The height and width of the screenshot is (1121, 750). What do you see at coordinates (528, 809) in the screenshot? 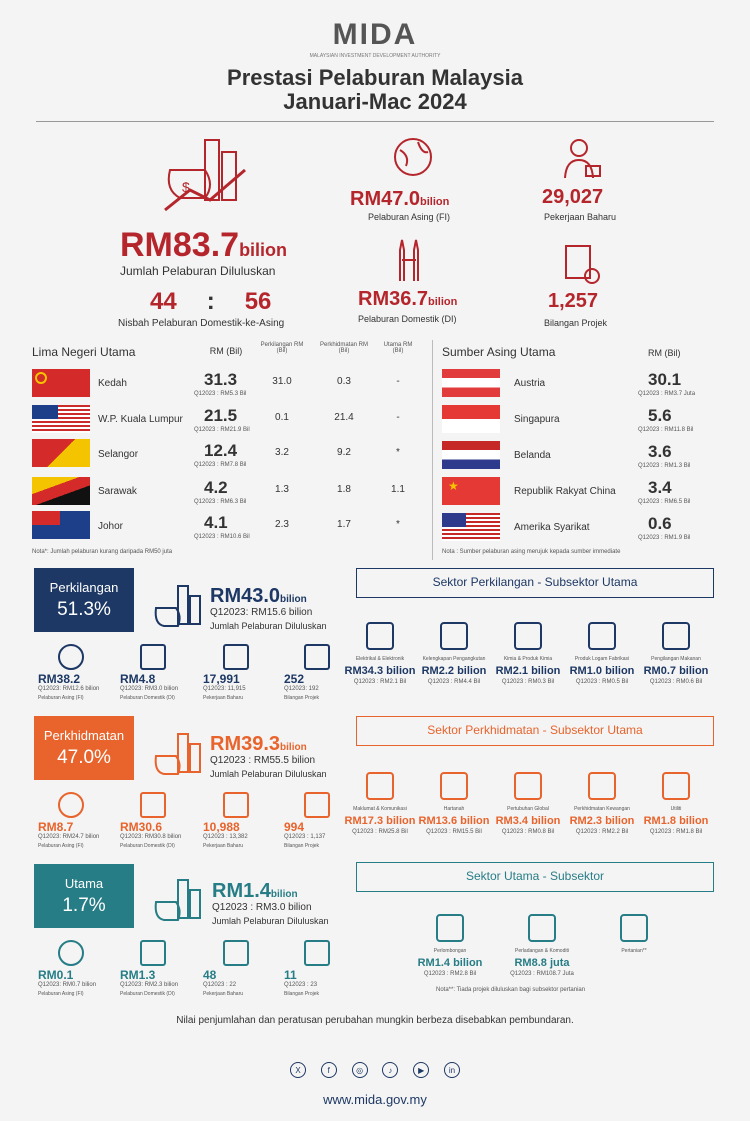
I see `subsector-label: Pertubuhan Global` at bounding box center [528, 809].